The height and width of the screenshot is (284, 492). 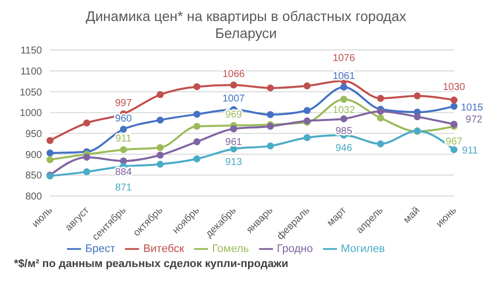 What do you see at coordinates (33, 134) in the screenshot?
I see `y-tick-label: 950` at bounding box center [33, 134].